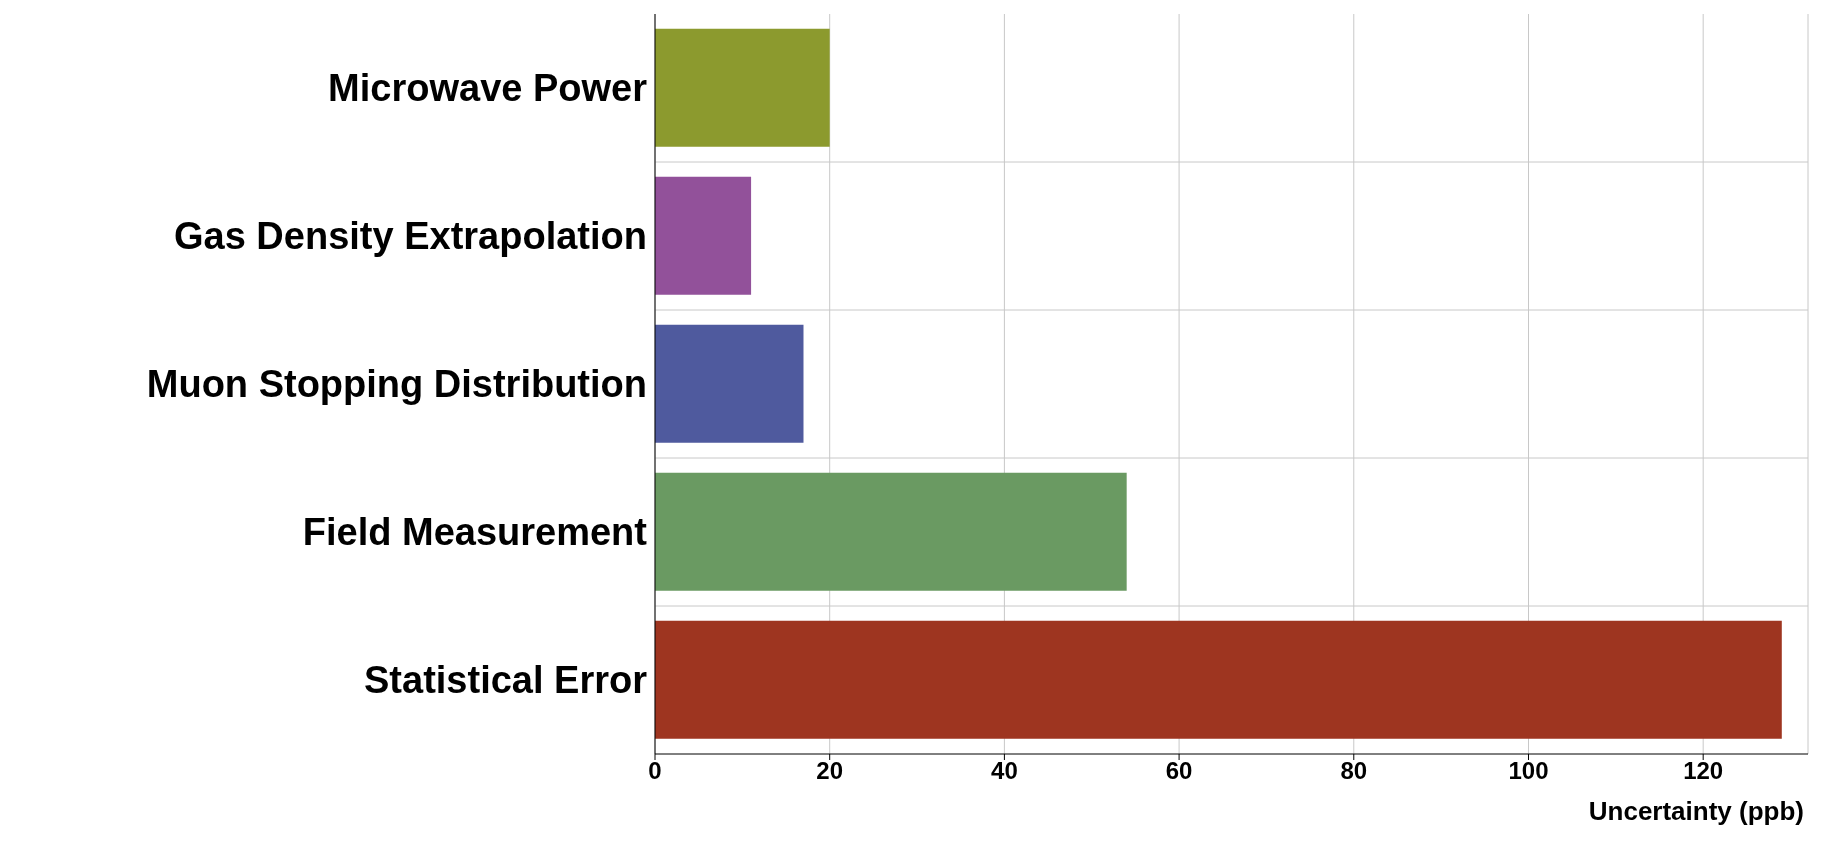 The height and width of the screenshot is (853, 1846). What do you see at coordinates (1004, 771) in the screenshot?
I see `x-tick-label: 40` at bounding box center [1004, 771].